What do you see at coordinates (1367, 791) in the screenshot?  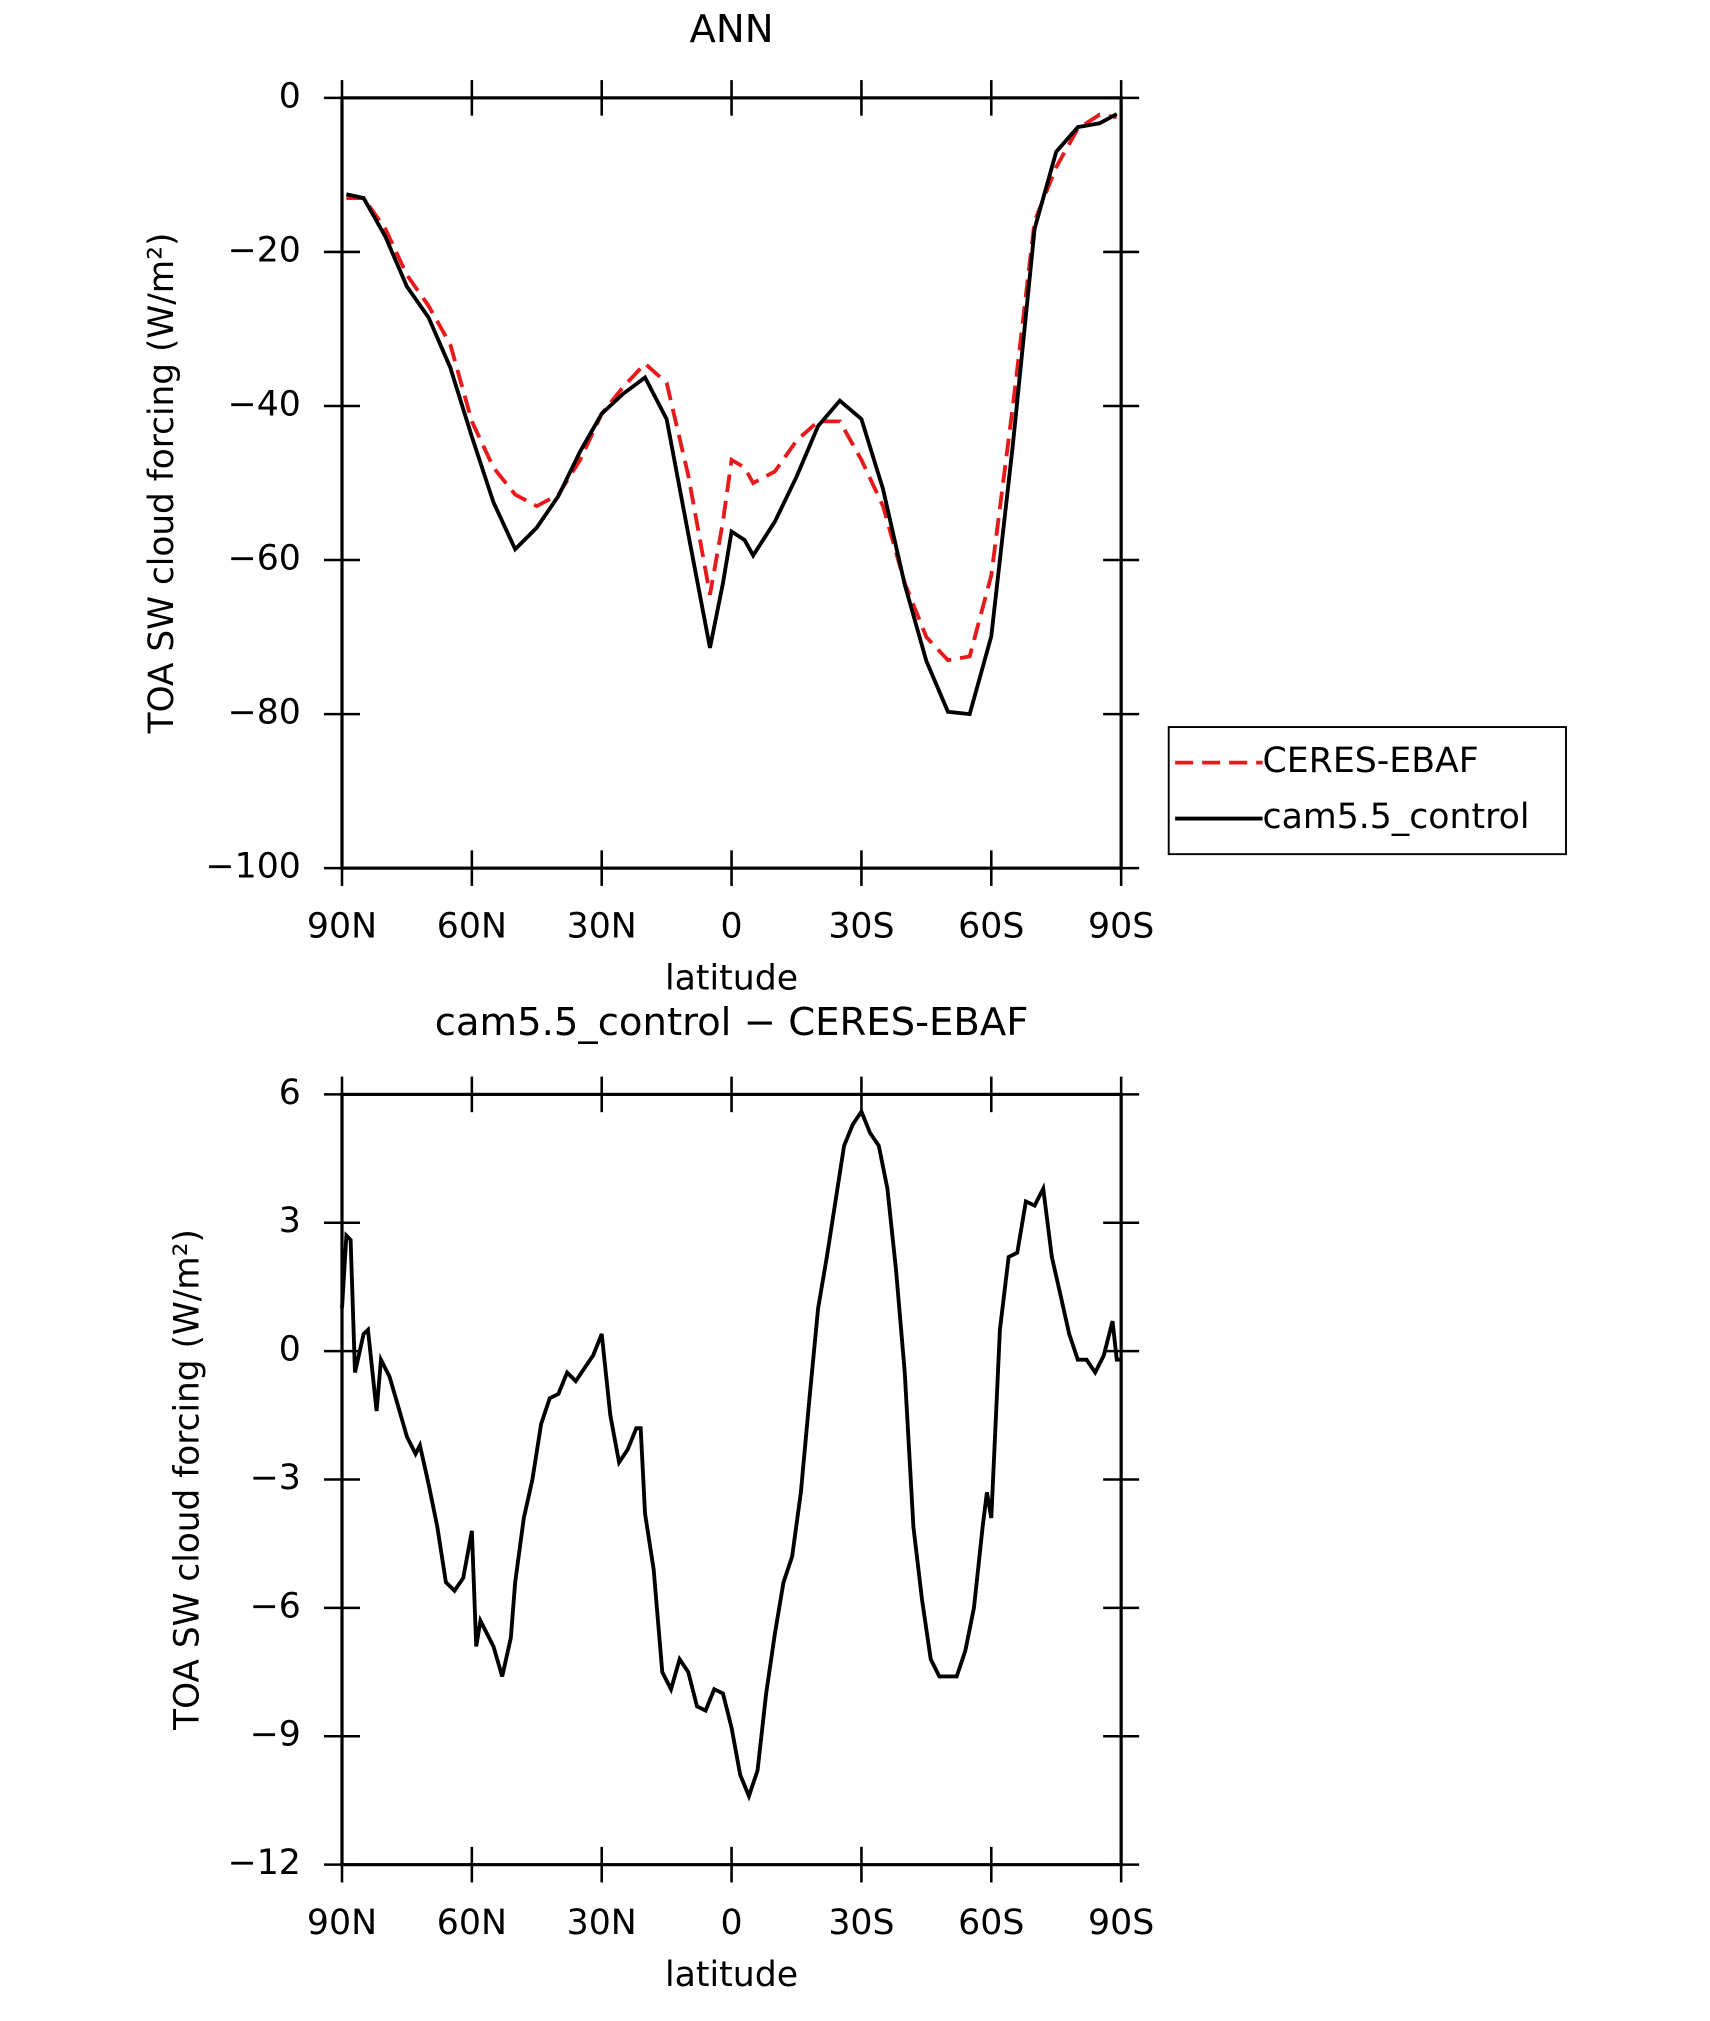 I see `legend-box` at bounding box center [1367, 791].